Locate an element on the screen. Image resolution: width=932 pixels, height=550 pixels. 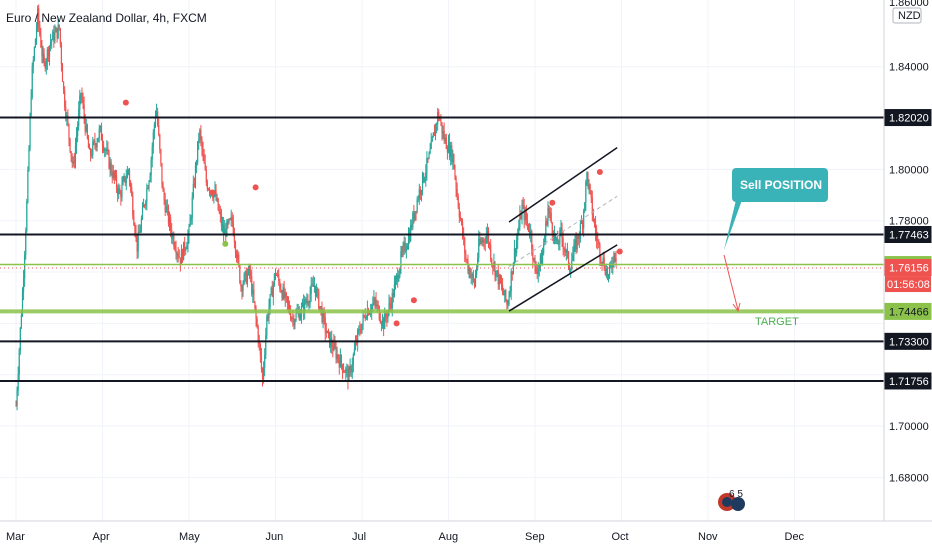
price-channel is located at coordinates (563, 229).